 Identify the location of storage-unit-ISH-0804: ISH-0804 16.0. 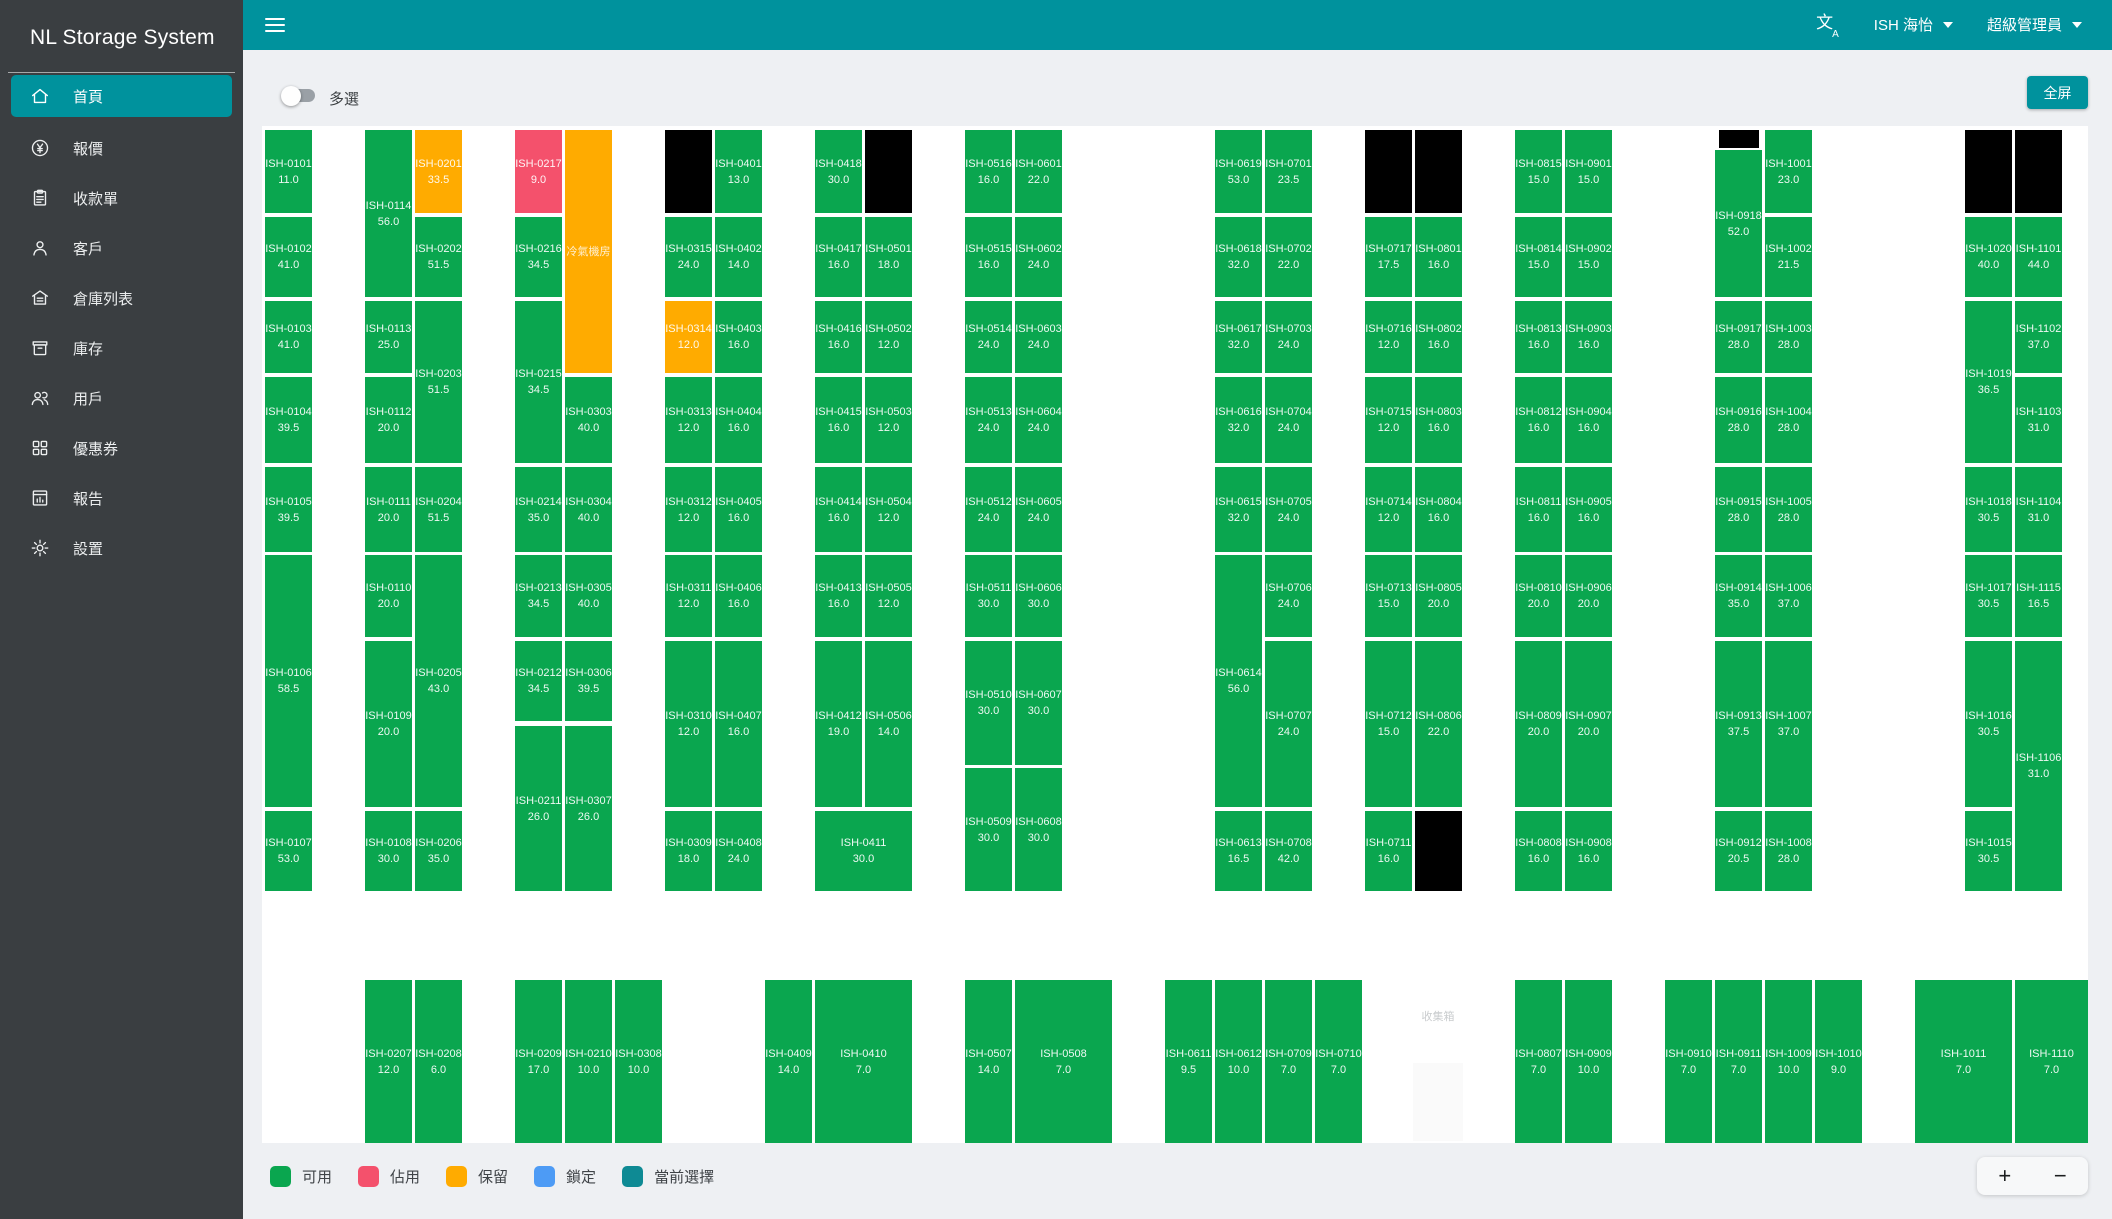
(1438, 509).